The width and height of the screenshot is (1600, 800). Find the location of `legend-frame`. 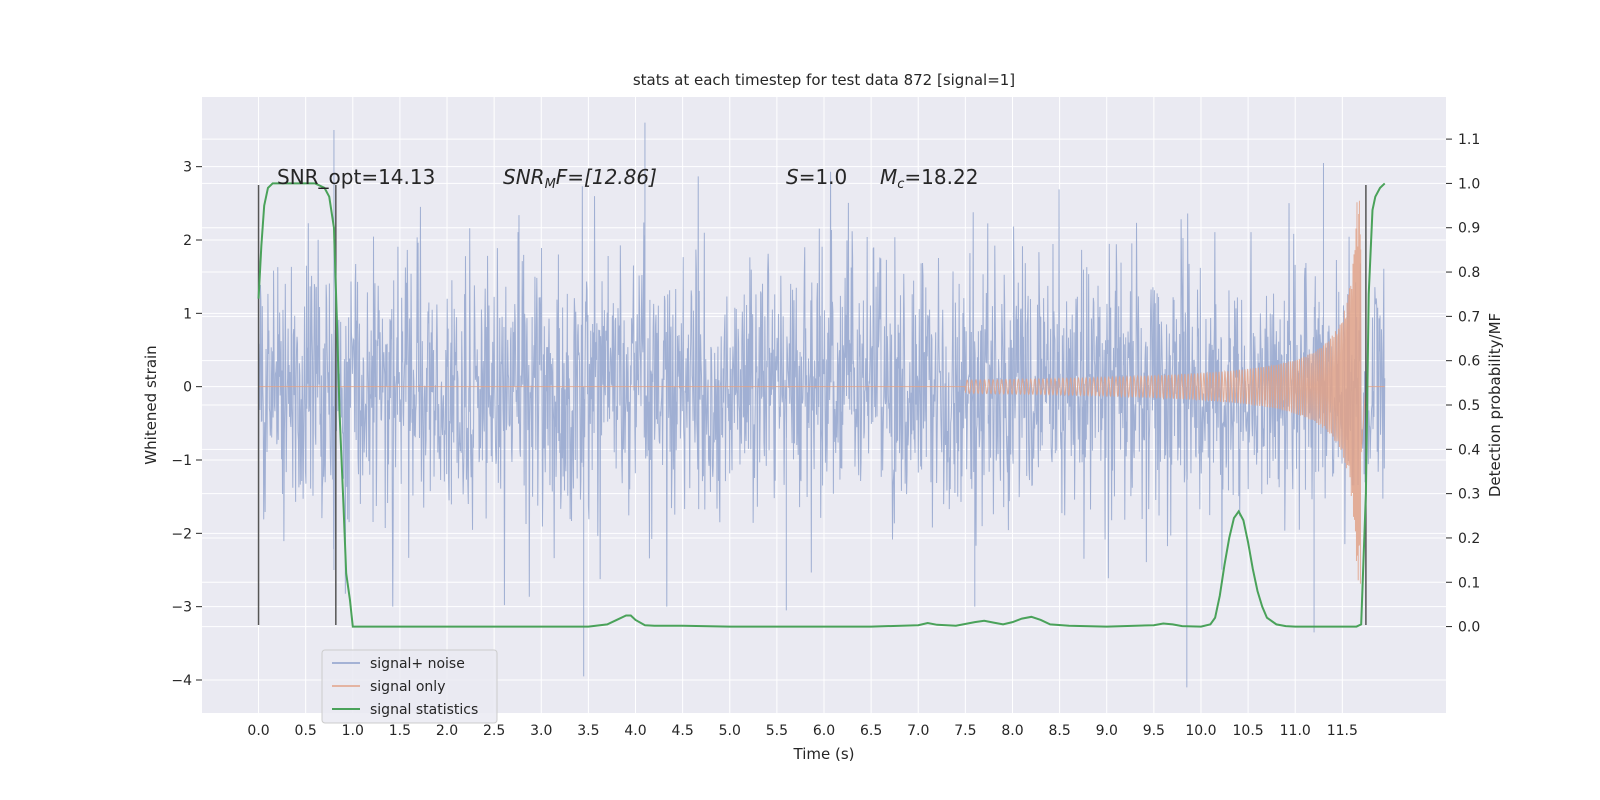

legend-frame is located at coordinates (409, 686).